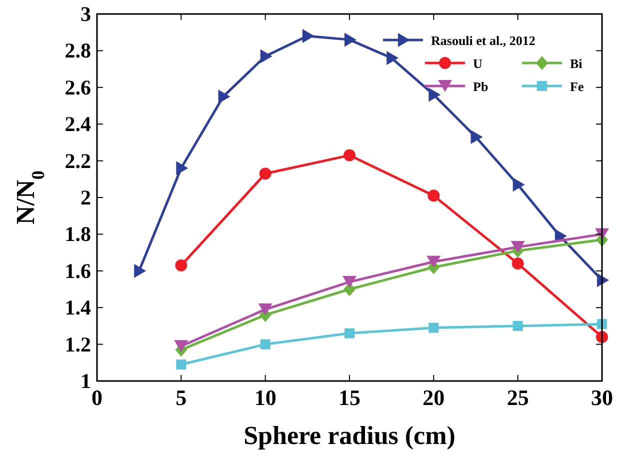  Describe the element at coordinates (480, 86) in the screenshot. I see `legend-label: Pb` at that location.